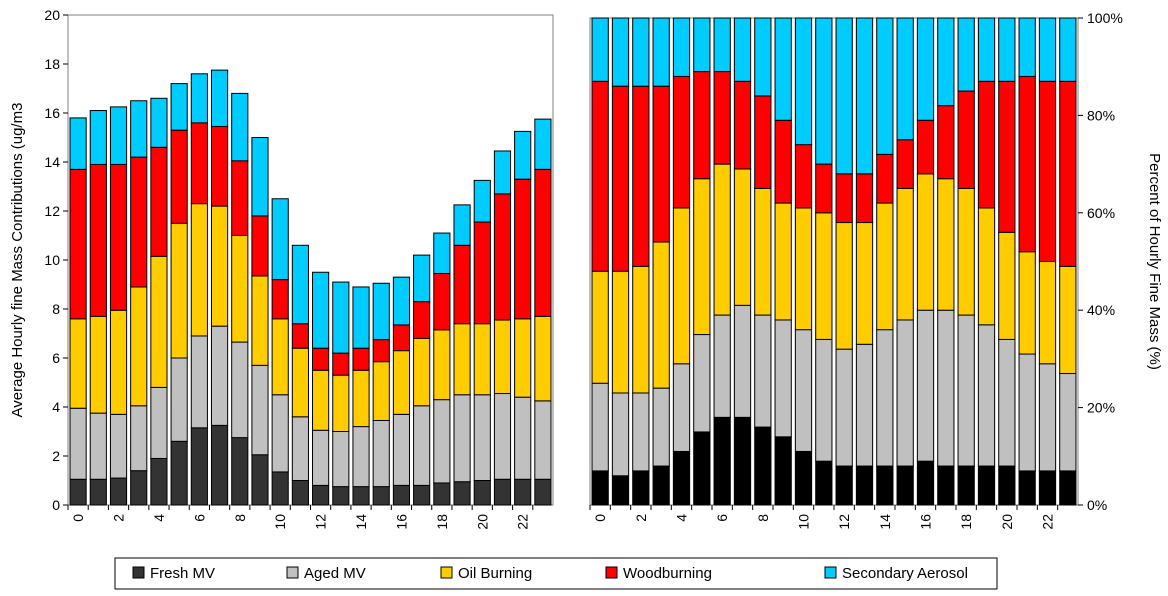 This screenshot has height=596, width=1168. What do you see at coordinates (1097, 505) in the screenshot?
I see `y-tick-label: 0%` at bounding box center [1097, 505].